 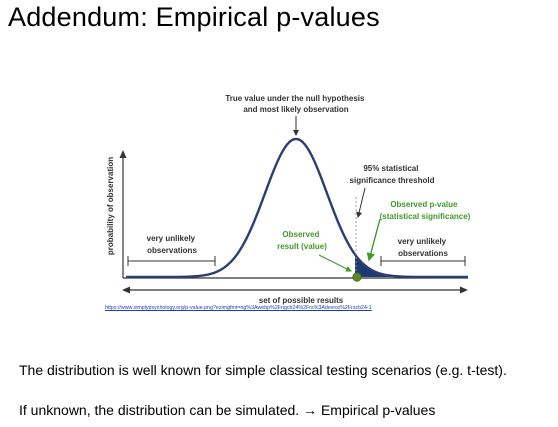 What do you see at coordinates (464, 290) in the screenshot?
I see `results-arrow-right-head` at bounding box center [464, 290].